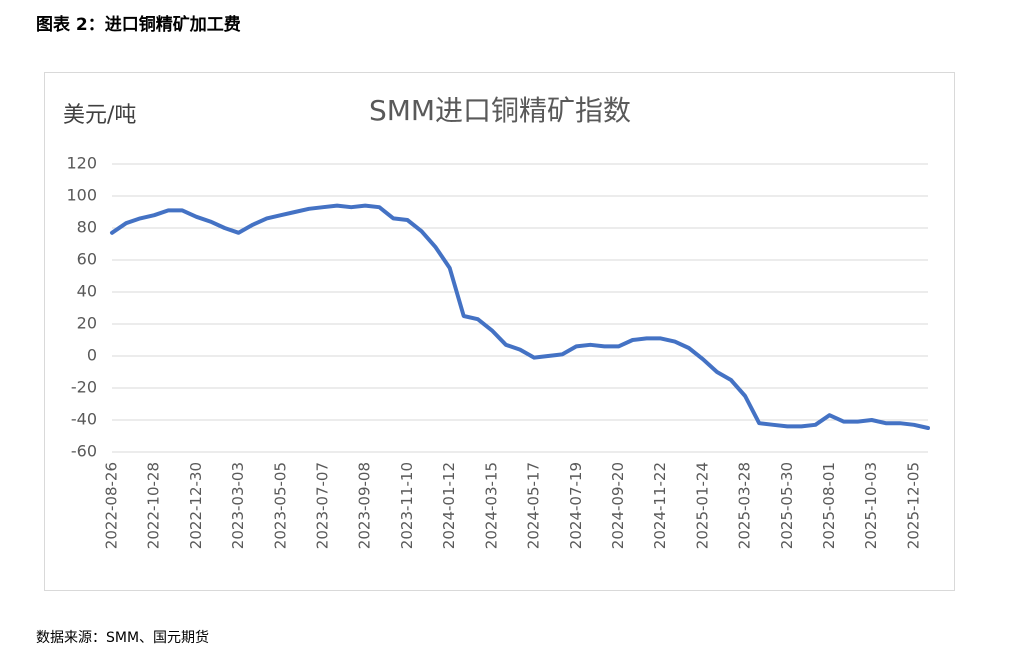 Image resolution: width=1012 pixels, height=657 pixels. I want to click on y-tick-label: -40, so click(84, 419).